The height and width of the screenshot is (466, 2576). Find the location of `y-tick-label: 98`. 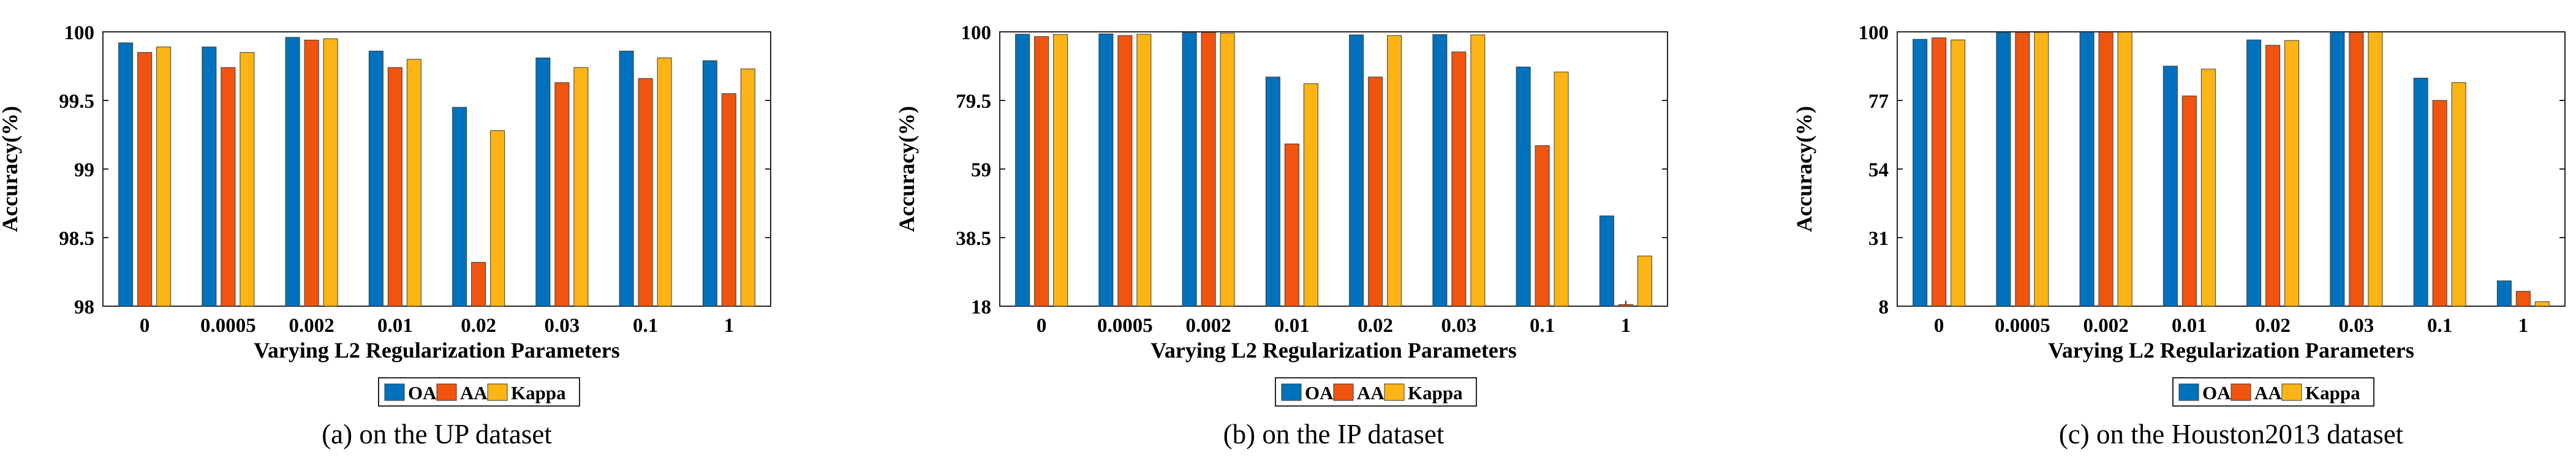

y-tick-label: 98 is located at coordinates (84, 307).